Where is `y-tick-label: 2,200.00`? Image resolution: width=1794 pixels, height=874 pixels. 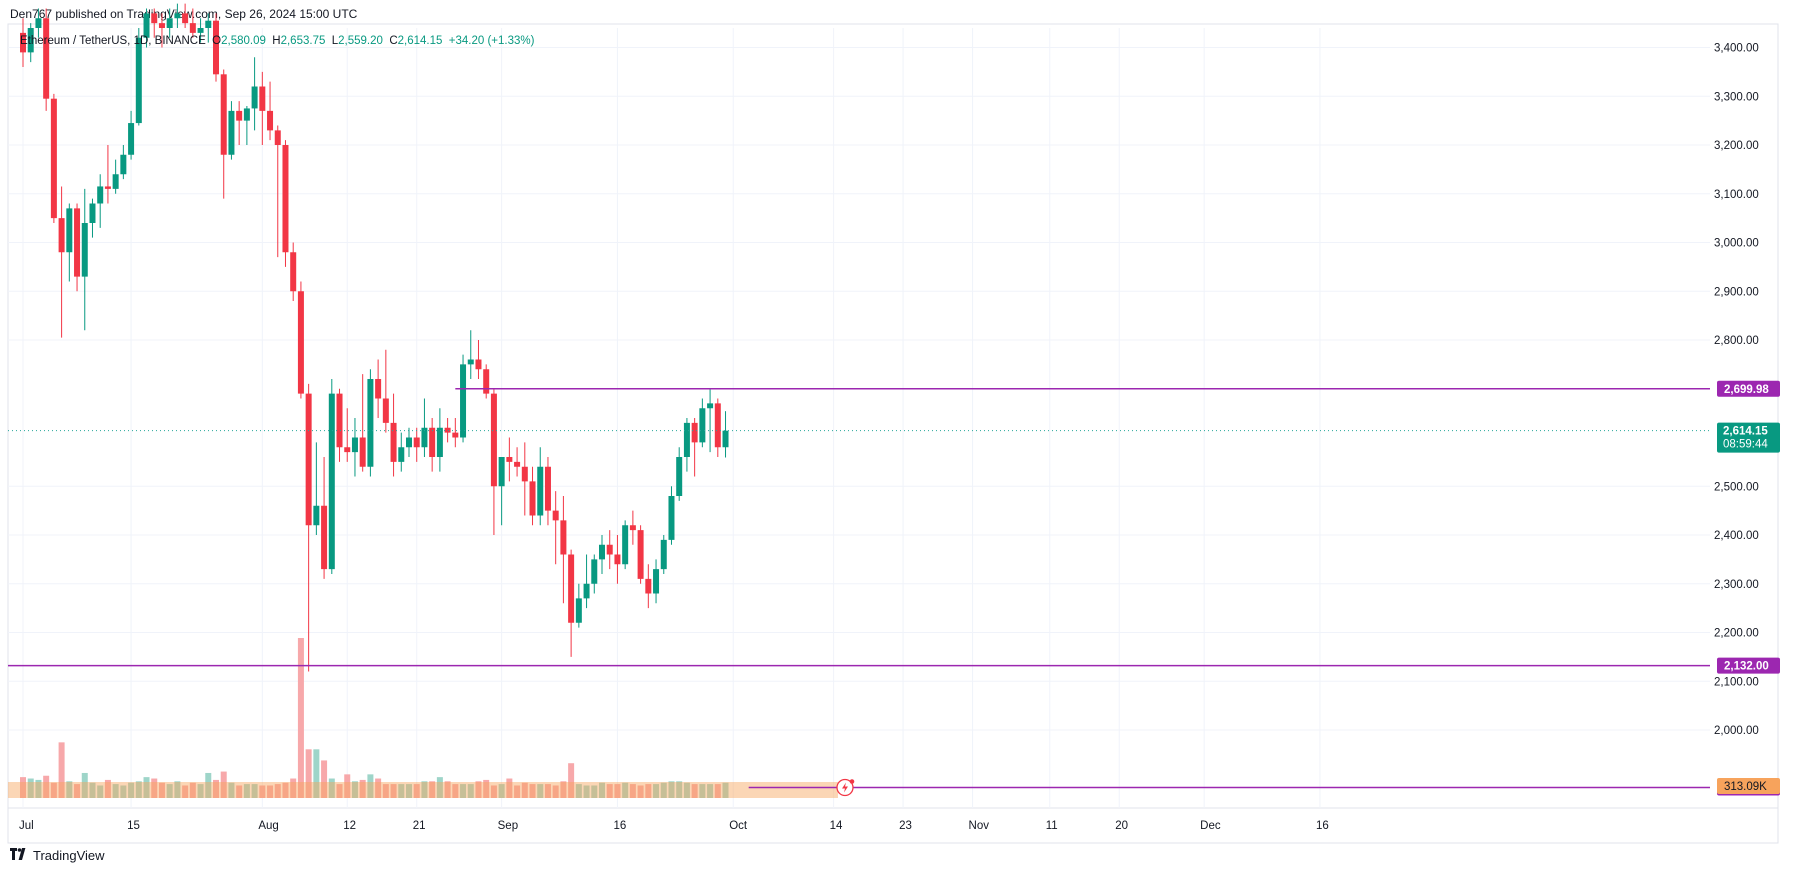 y-tick-label: 2,200.00 is located at coordinates (1736, 634).